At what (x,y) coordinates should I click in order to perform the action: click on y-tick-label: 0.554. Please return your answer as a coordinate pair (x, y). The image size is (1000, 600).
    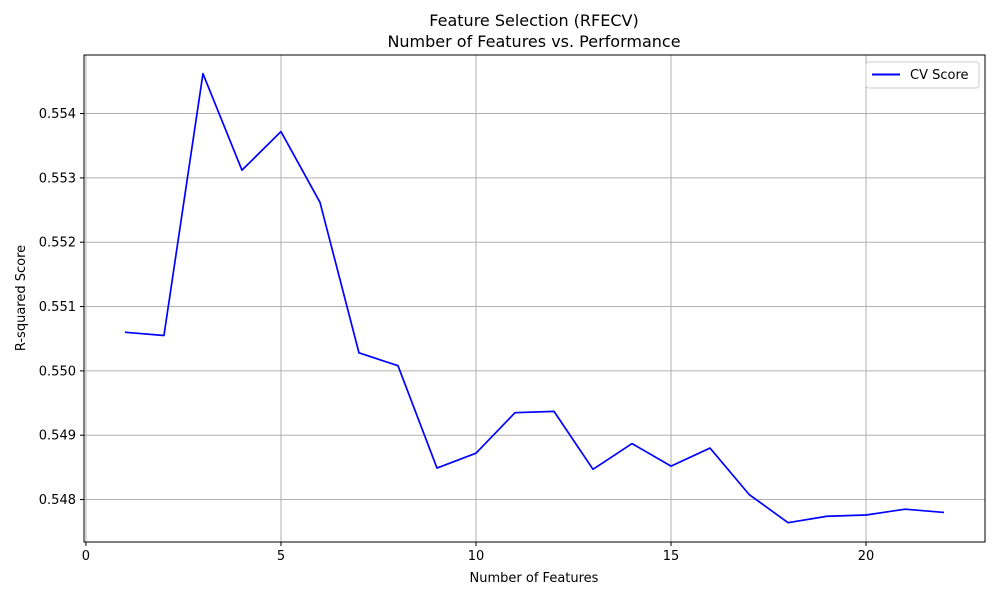
    Looking at the image, I should click on (57, 114).